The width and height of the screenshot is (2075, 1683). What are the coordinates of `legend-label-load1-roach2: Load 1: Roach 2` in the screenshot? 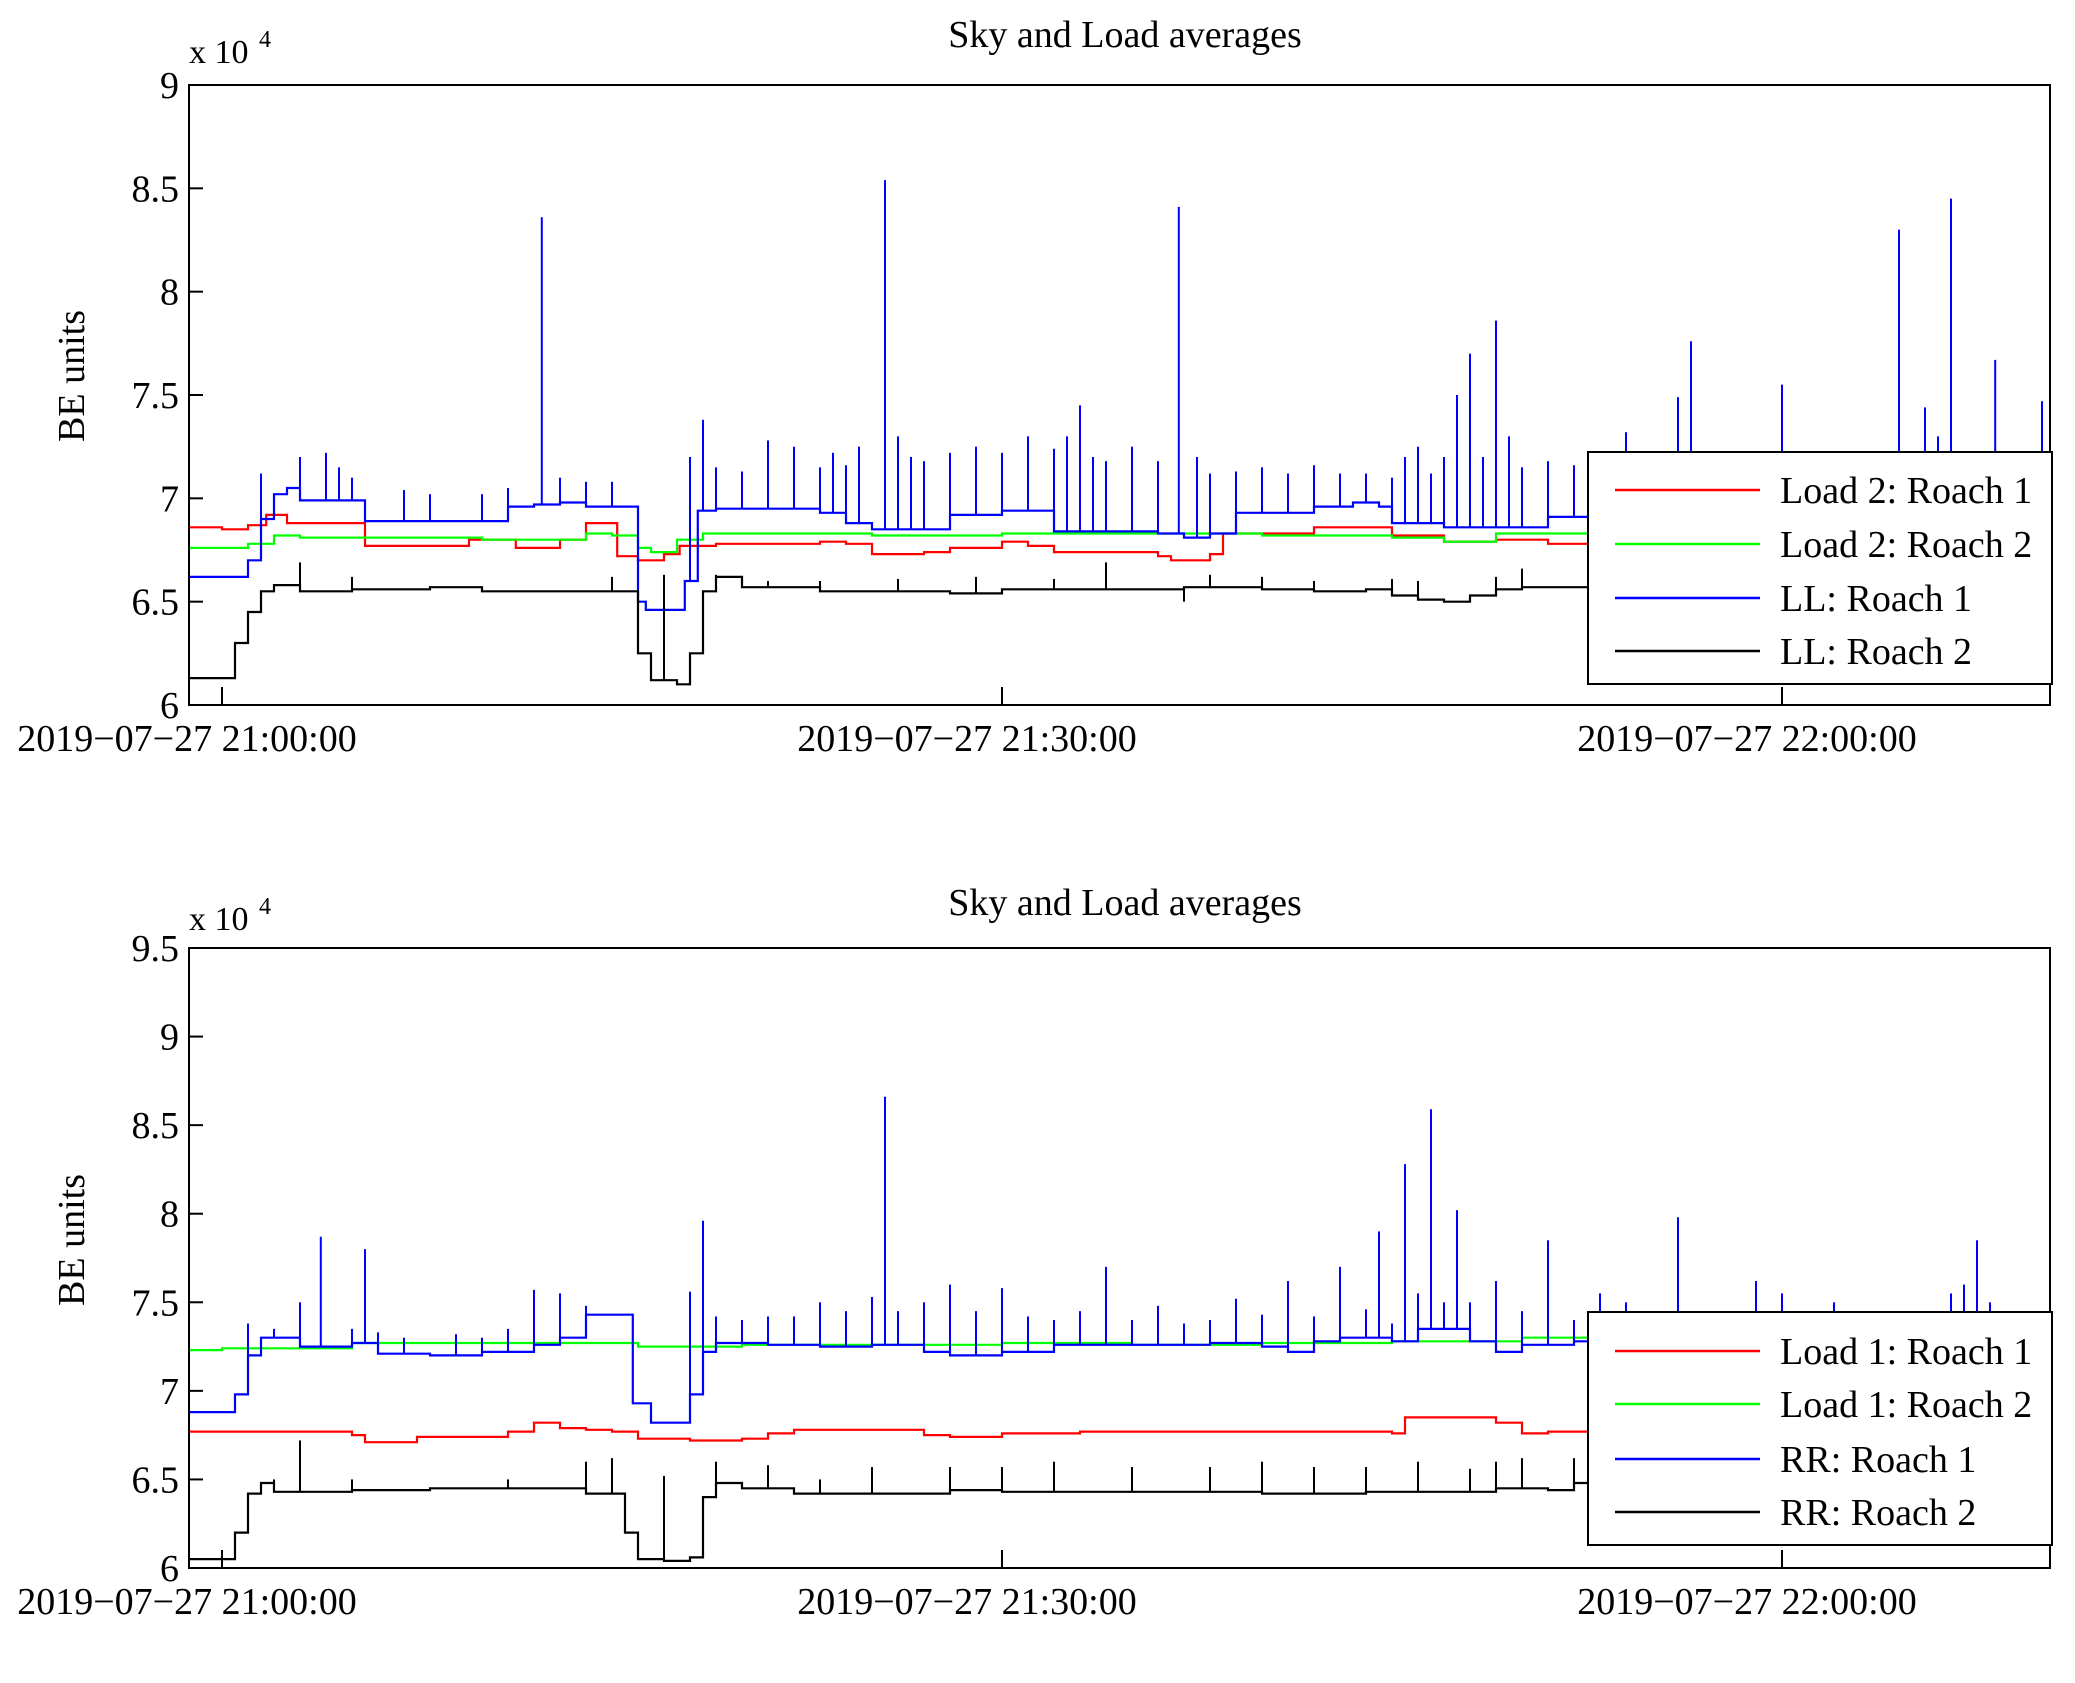 It's located at (1906, 1405).